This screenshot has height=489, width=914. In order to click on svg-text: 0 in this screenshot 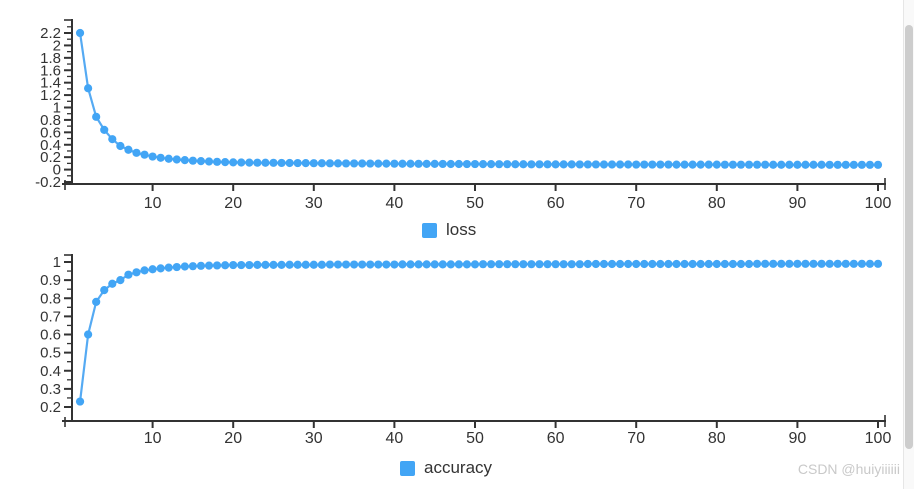, I will do `click(57, 170)`.